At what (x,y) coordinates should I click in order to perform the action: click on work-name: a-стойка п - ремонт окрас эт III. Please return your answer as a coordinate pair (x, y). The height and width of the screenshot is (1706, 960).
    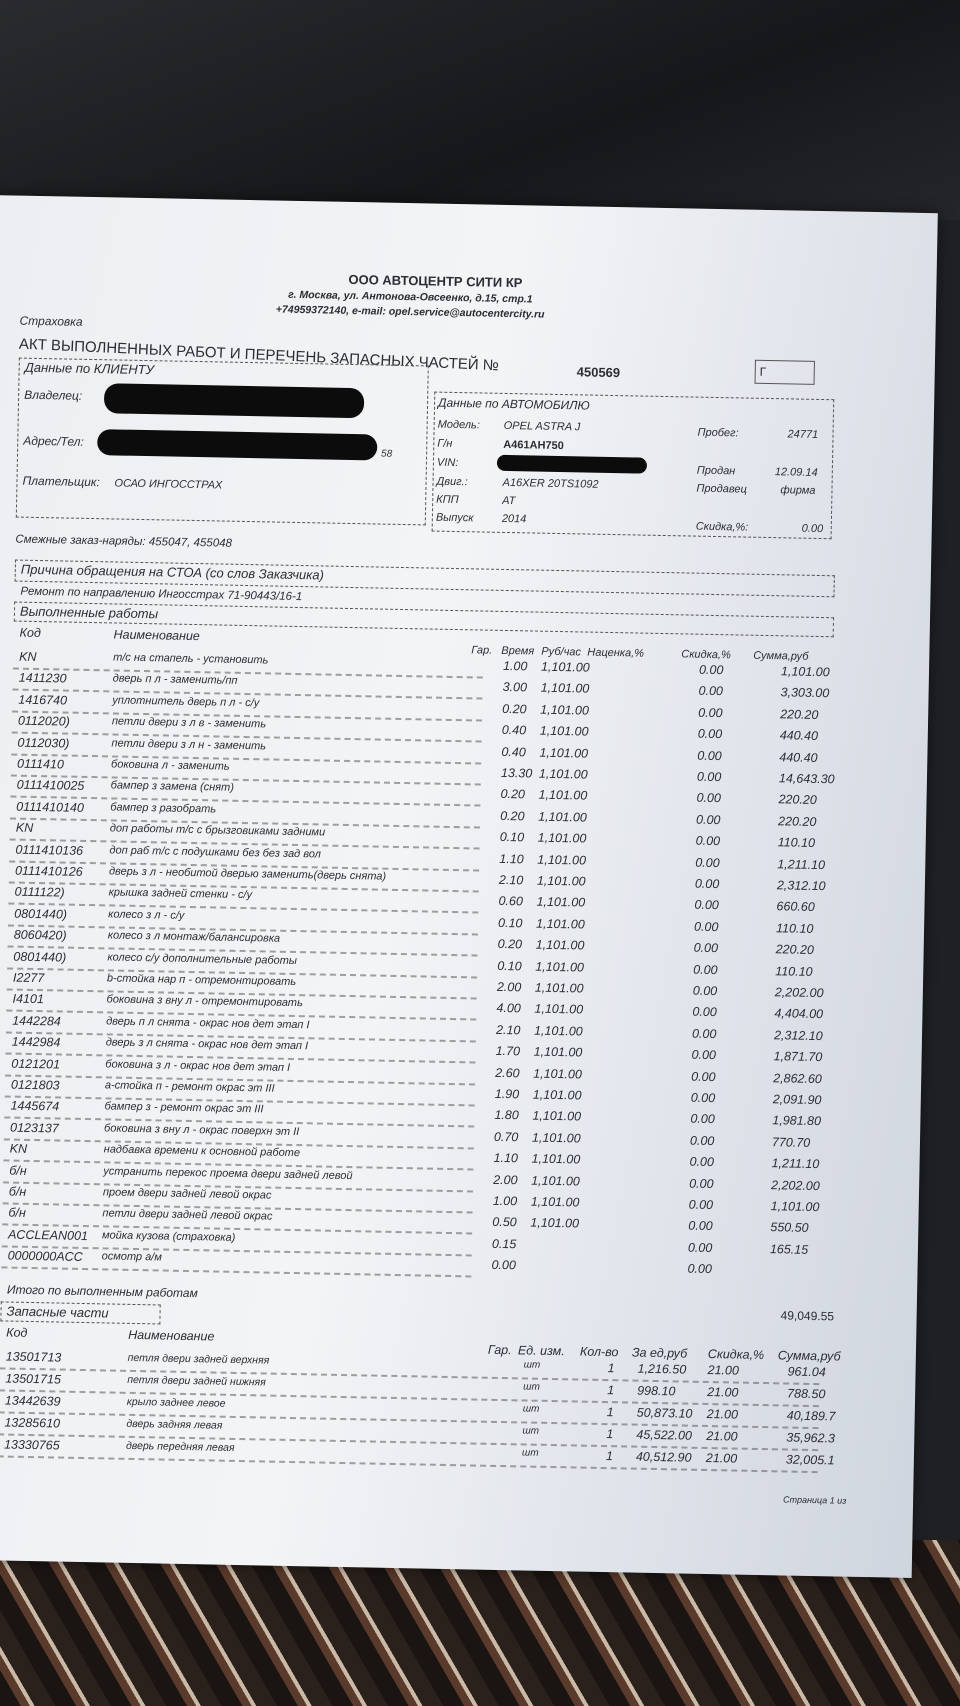
    Looking at the image, I should click on (189, 1087).